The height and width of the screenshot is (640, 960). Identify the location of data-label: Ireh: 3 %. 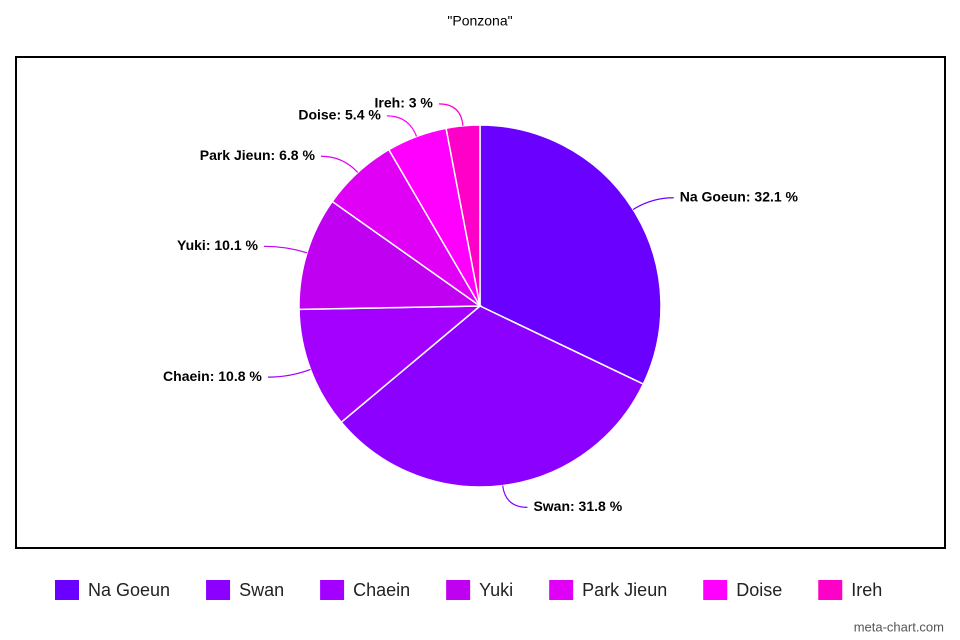
(404, 103).